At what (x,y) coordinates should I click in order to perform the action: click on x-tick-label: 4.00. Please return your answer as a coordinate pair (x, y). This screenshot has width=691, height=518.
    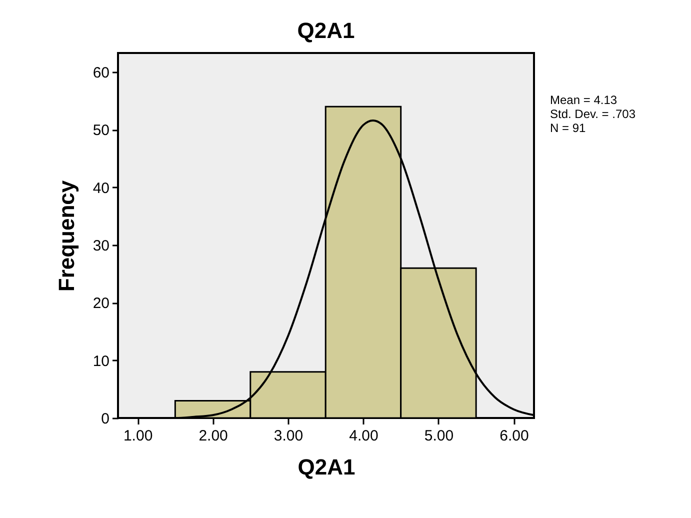
    Looking at the image, I should click on (363, 436).